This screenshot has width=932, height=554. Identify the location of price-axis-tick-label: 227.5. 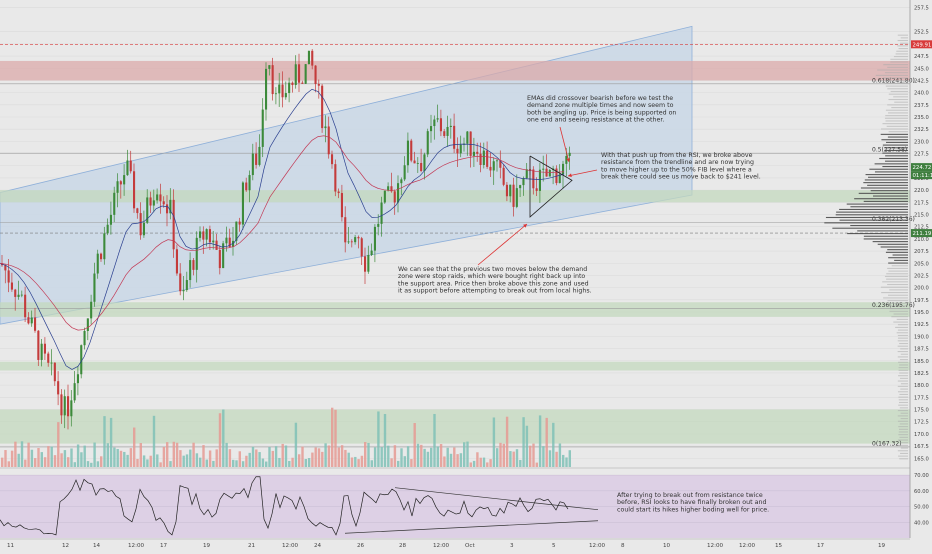
(921, 155).